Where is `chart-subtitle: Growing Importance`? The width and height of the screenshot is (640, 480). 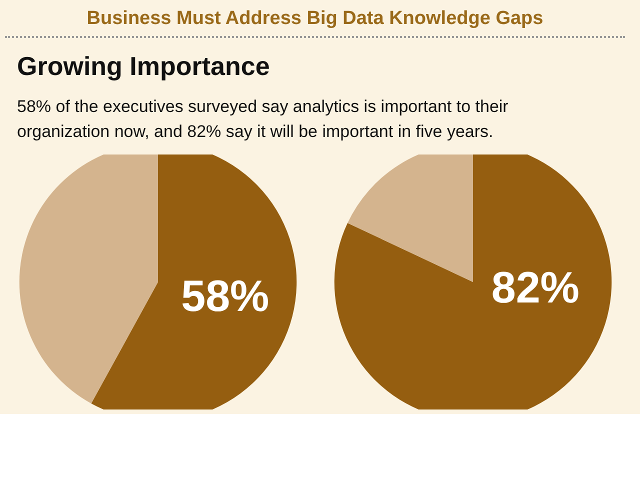 chart-subtitle: Growing Importance is located at coordinates (143, 67).